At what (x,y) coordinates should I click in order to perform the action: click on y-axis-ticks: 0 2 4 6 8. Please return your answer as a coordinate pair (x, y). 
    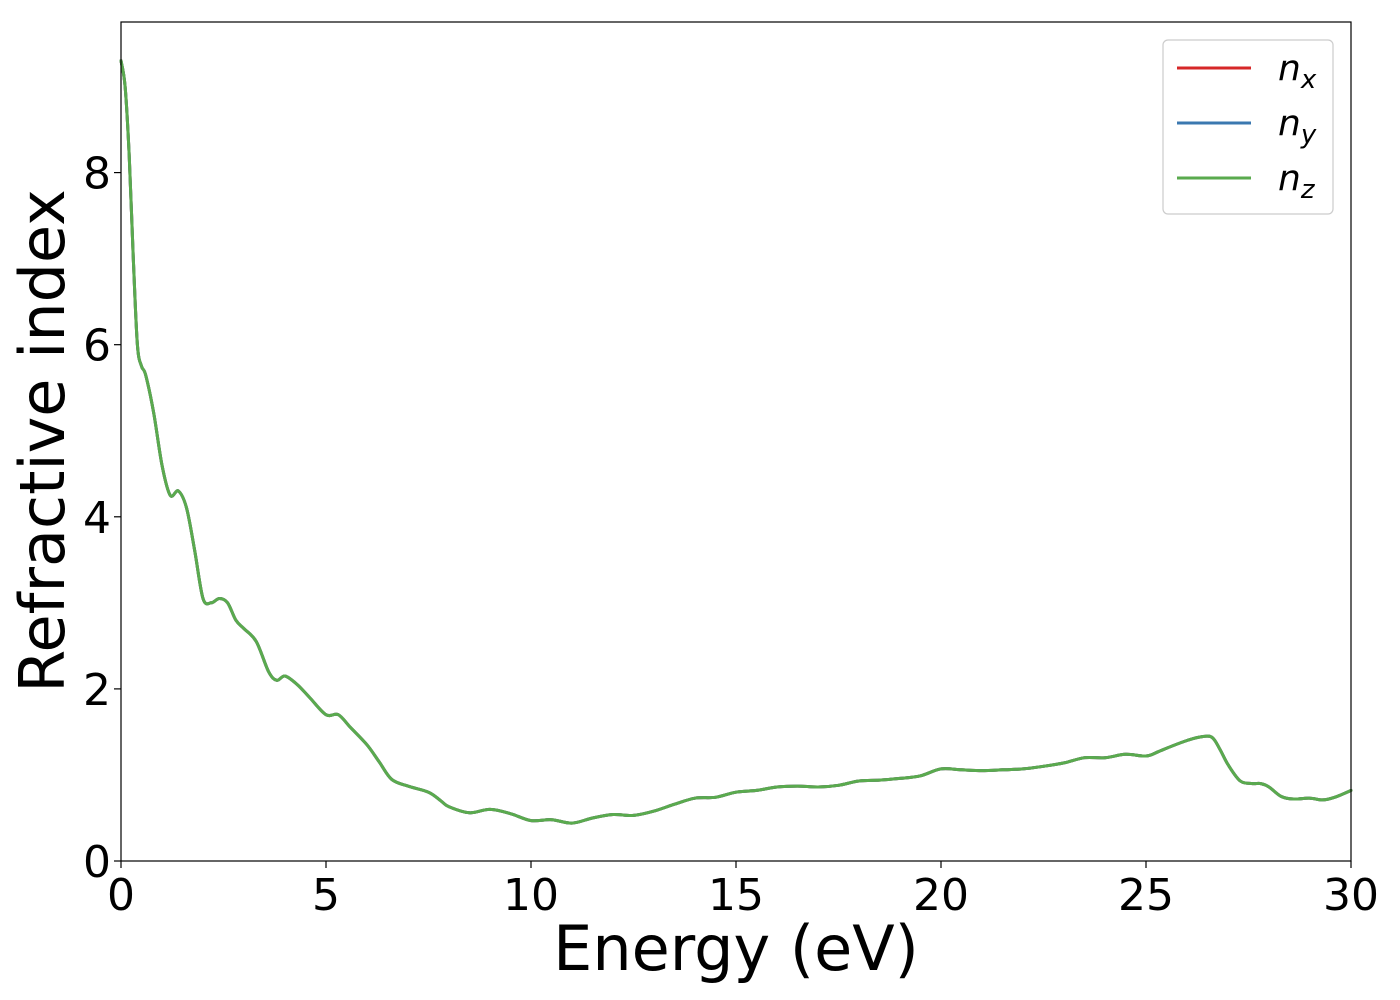
    Looking at the image, I should click on (102, 518).